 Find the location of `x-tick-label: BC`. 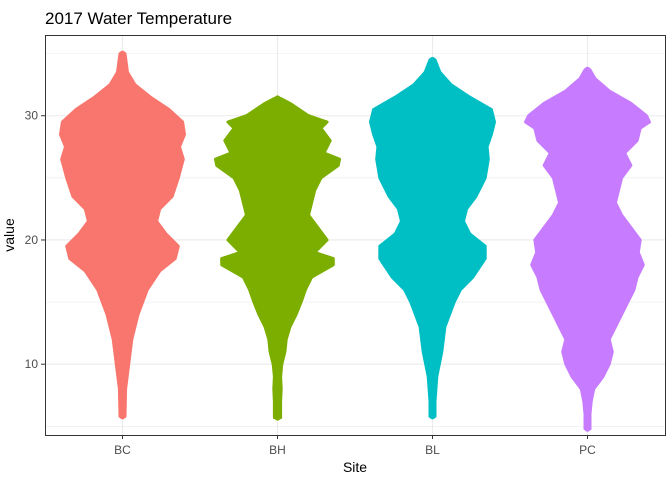

x-tick-label: BC is located at coordinates (122, 450).